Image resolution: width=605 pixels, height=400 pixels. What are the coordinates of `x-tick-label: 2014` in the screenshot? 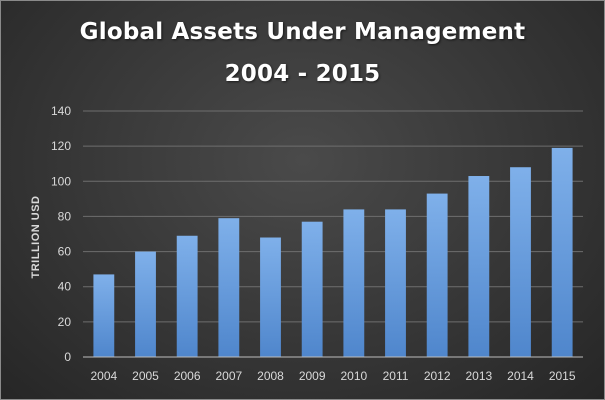 It's located at (520, 376).